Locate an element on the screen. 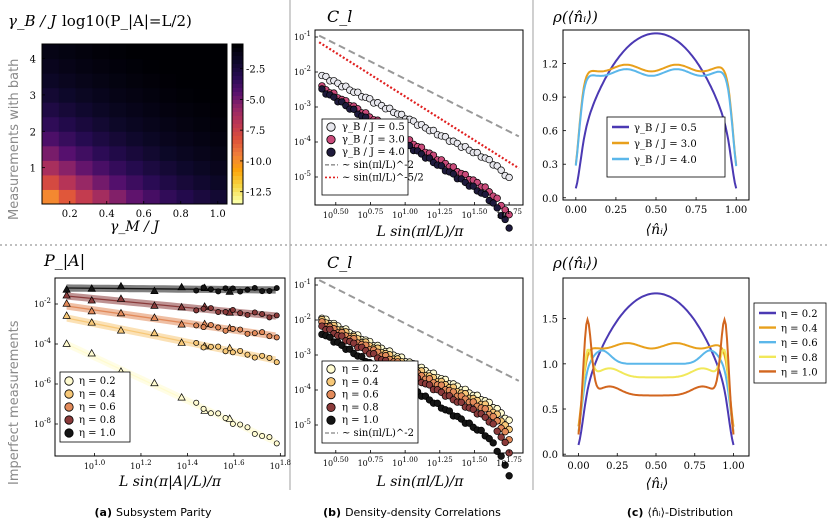  y-tick-label: 10⁻⁴ is located at coordinates (303, 141).